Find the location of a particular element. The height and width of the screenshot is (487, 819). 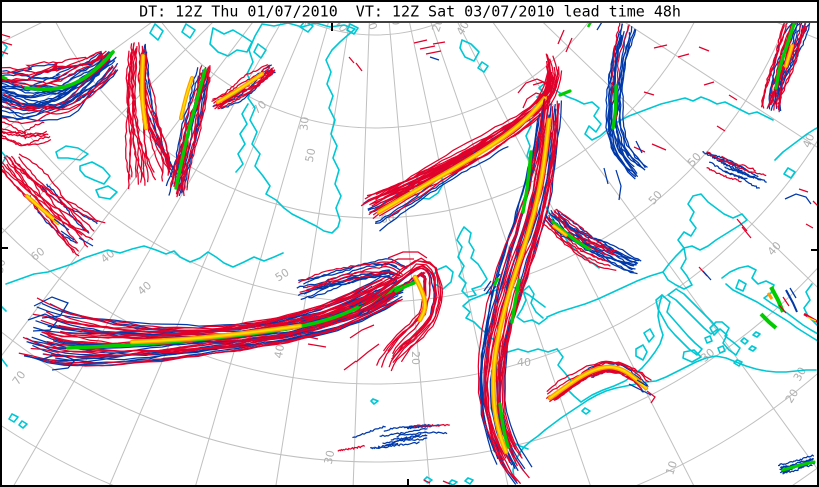

spaghetti-atlantic-jet is located at coordinates (216, 320).